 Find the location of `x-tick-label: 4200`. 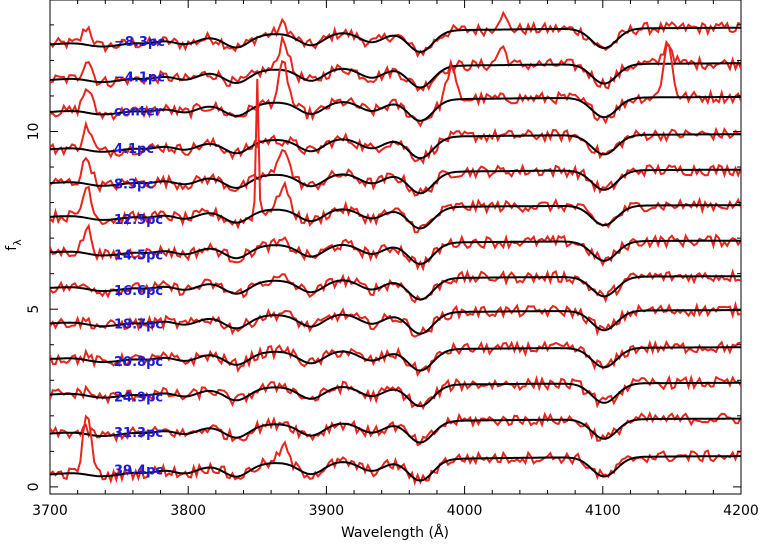

x-tick-label: 4200 is located at coordinates (741, 511).